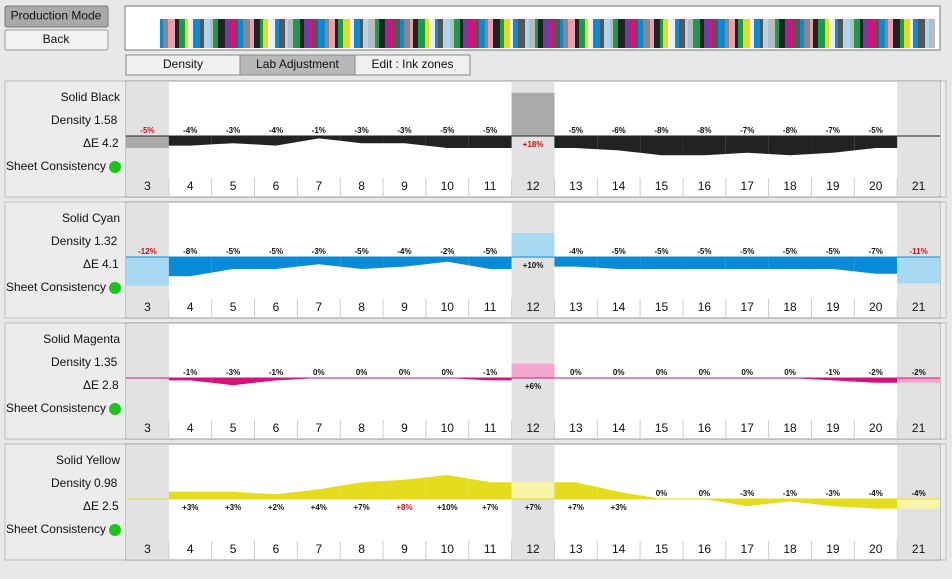 The width and height of the screenshot is (952, 579). I want to click on button-label: Back, so click(57, 39).